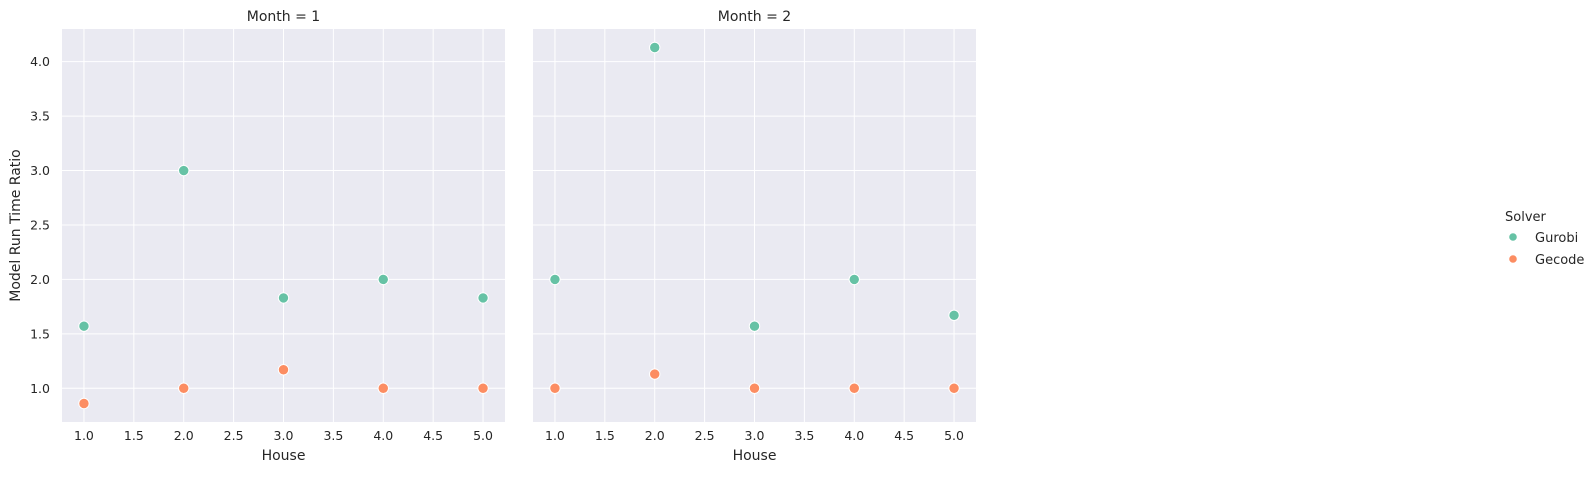  I want to click on y-tick-label: 3.0, so click(40, 170).